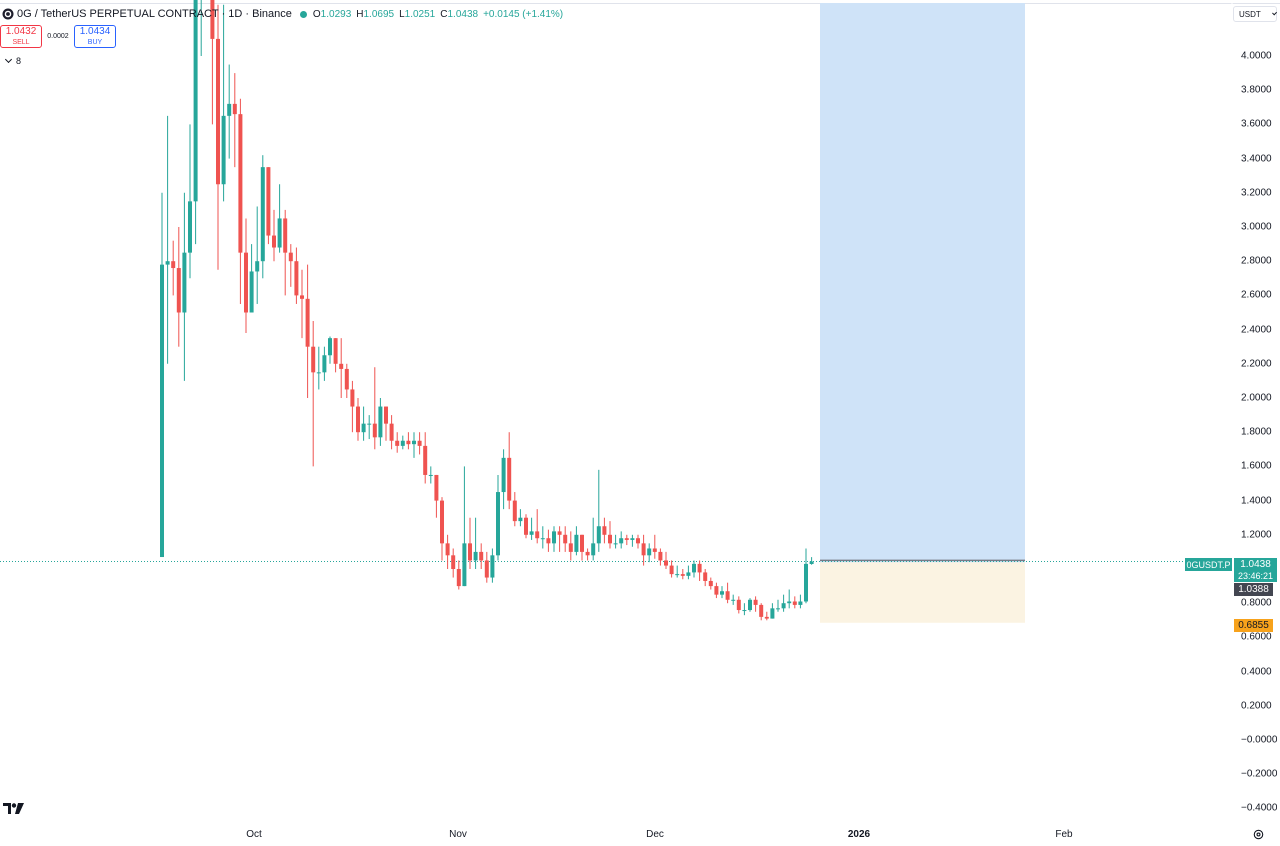 The image size is (1280, 846). What do you see at coordinates (95, 36) in the screenshot?
I see `buy-button: 1.0434 BUY` at bounding box center [95, 36].